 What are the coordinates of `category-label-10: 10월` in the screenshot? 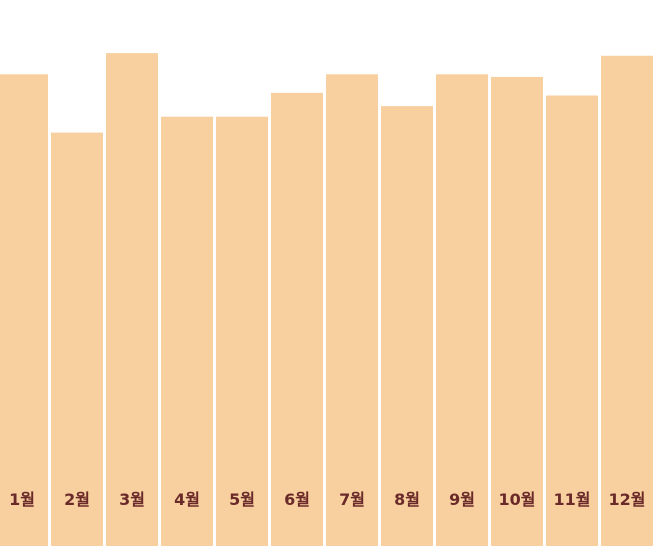 It's located at (517, 499).